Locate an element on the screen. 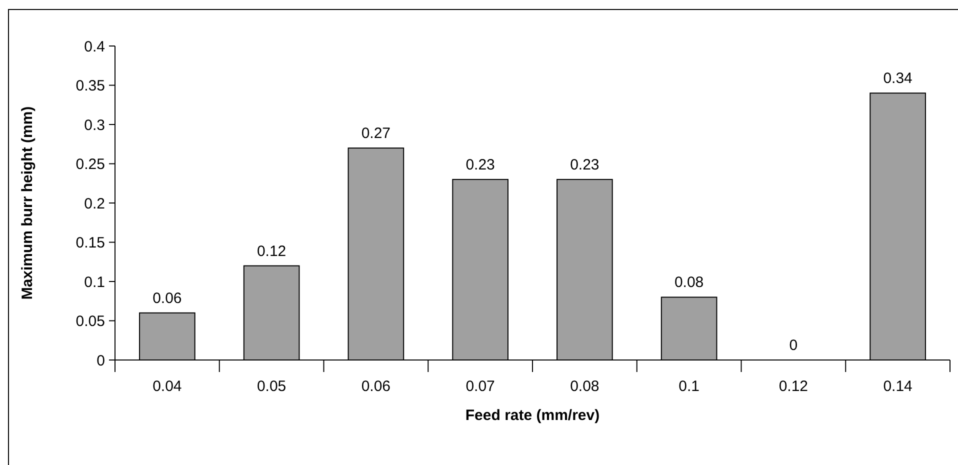  x-tick-label: 0.08 is located at coordinates (585, 386).